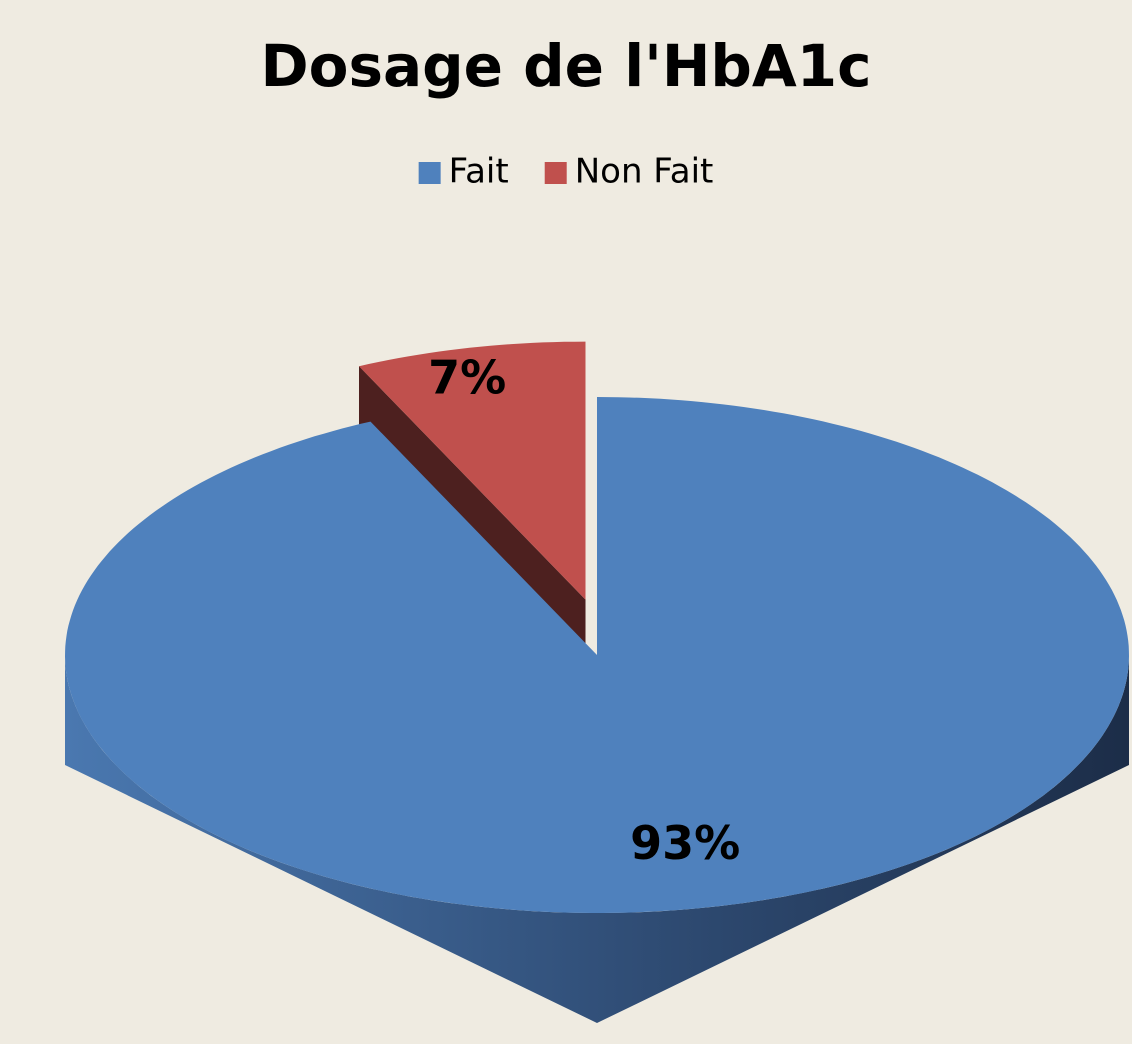 This screenshot has width=1132, height=1044. Describe the element at coordinates (467, 377) in the screenshot. I see `data-label: 7%` at that location.